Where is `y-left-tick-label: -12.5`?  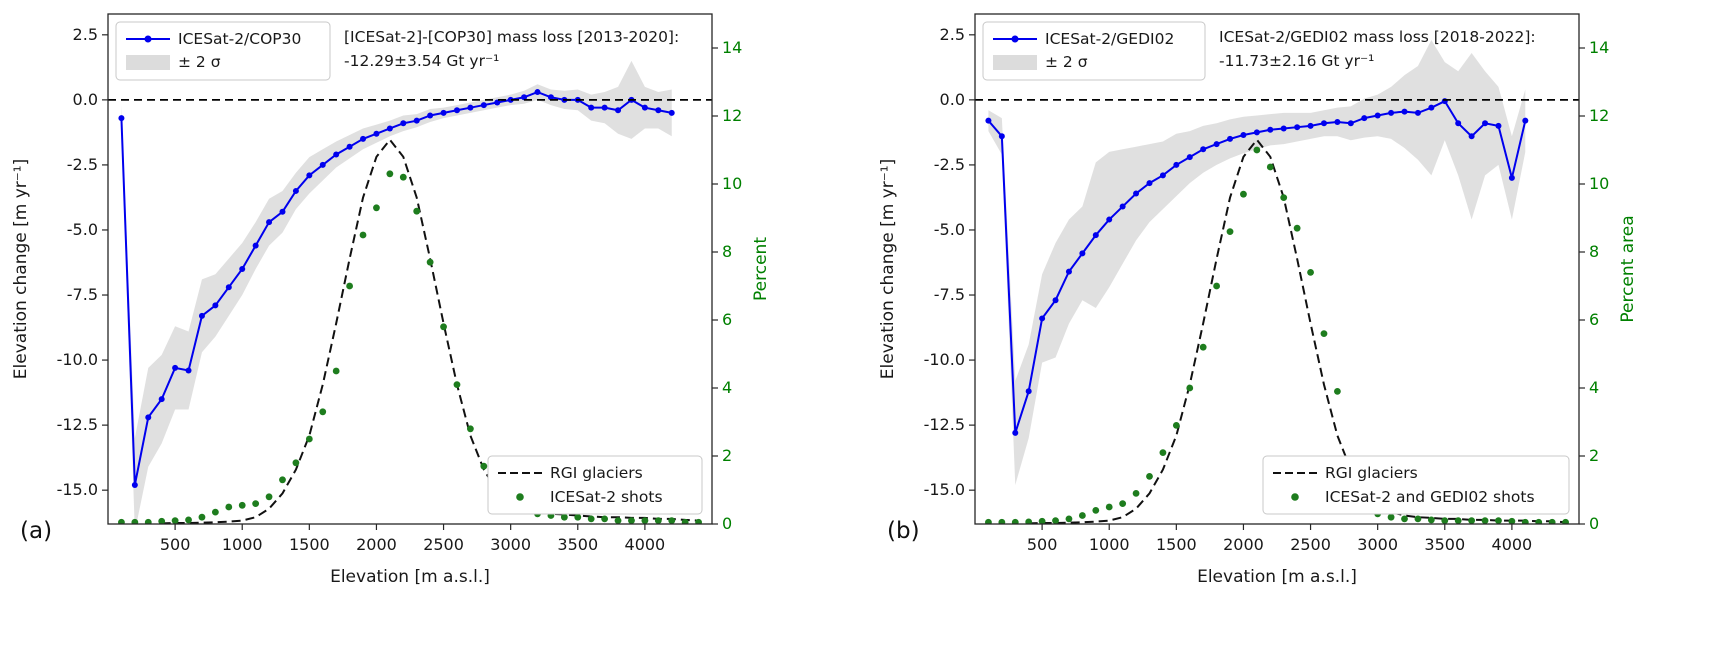 y-left-tick-label: -12.5 is located at coordinates (77, 424).